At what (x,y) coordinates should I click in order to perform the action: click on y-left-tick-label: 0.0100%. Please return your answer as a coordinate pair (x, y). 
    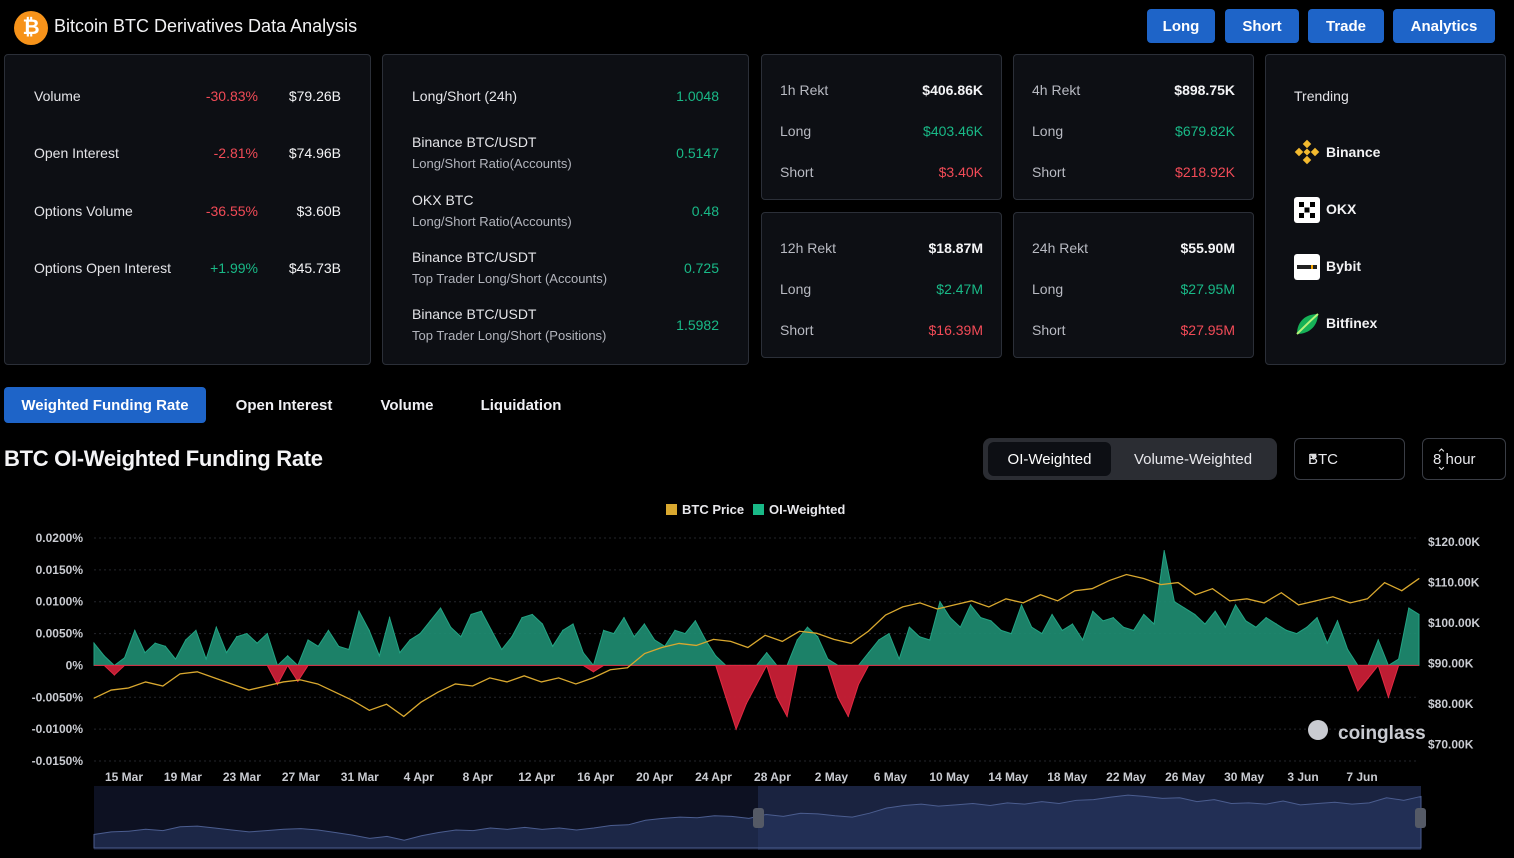
    Looking at the image, I should click on (60, 602).